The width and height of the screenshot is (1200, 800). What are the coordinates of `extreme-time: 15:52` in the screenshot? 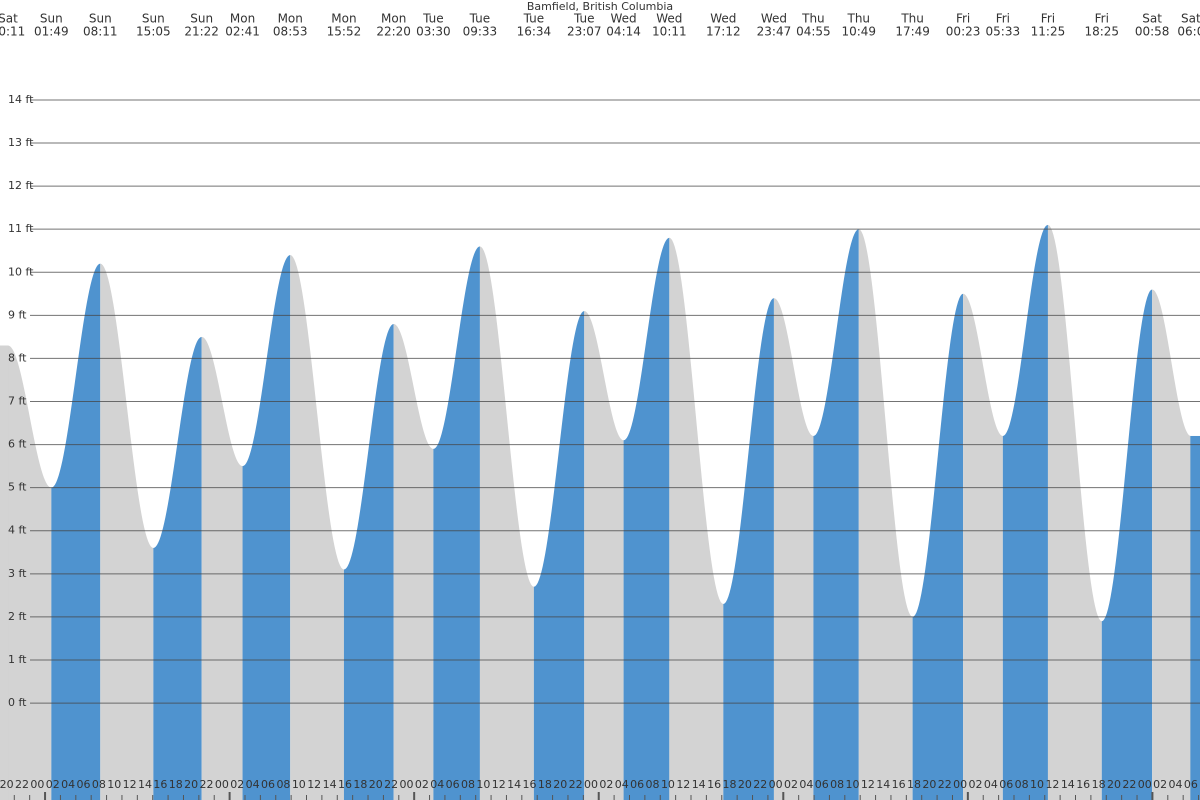 It's located at (344, 32).